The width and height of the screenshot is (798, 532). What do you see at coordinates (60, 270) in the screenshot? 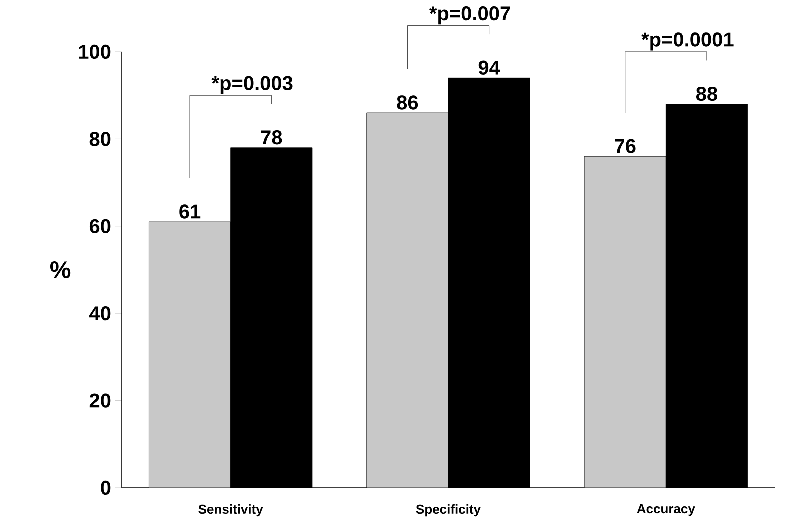
I see `y-axis-title: %` at bounding box center [60, 270].